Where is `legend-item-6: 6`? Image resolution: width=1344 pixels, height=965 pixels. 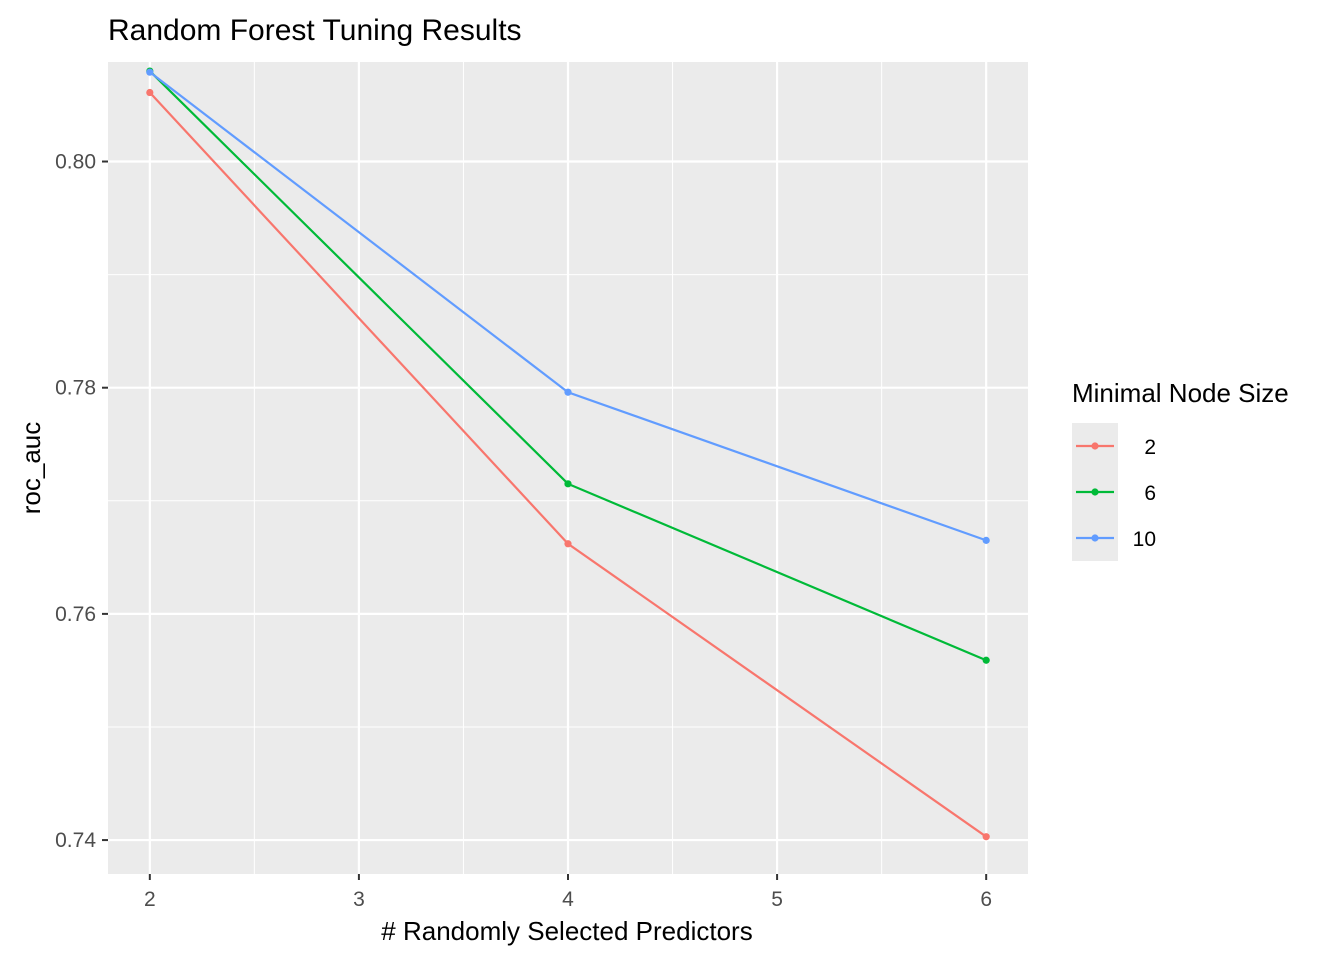
legend-item-6: 6 is located at coordinates (1114, 492).